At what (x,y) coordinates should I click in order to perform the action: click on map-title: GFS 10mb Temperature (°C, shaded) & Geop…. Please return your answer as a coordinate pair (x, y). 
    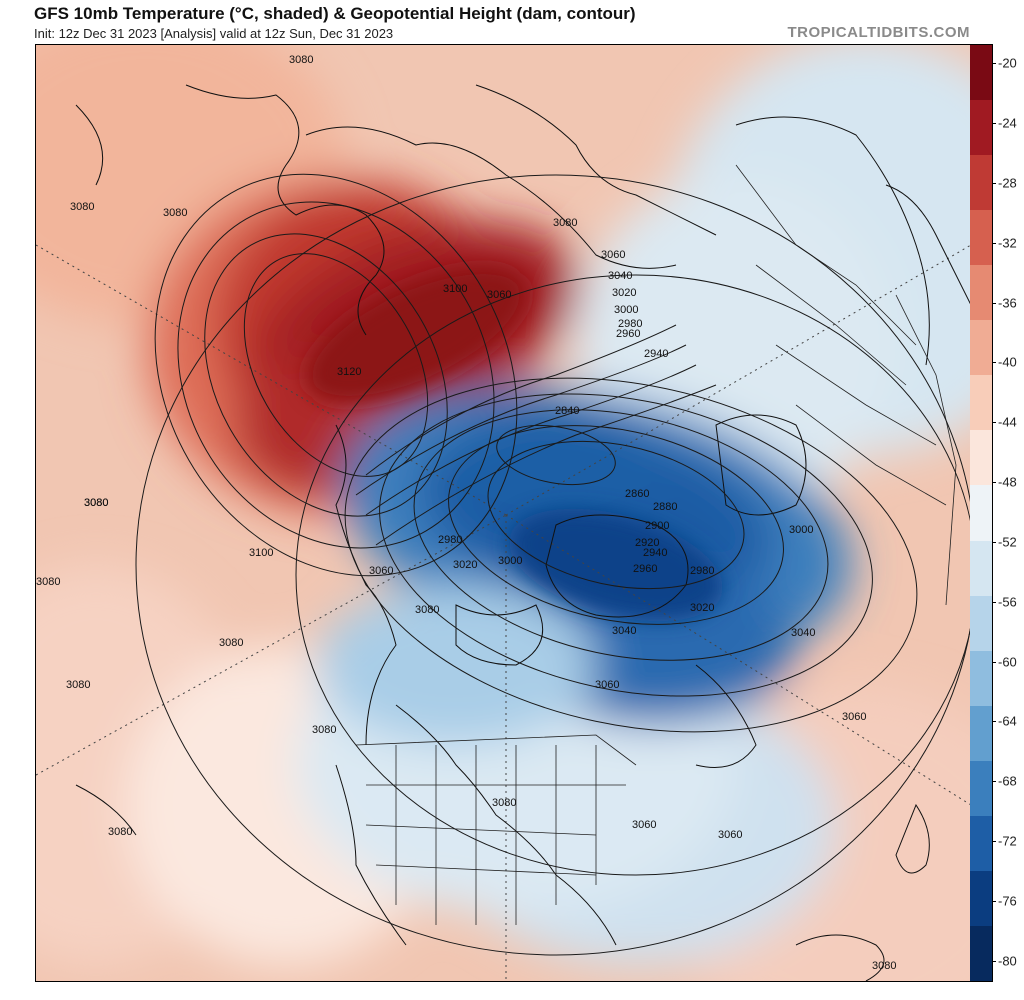
    Looking at the image, I should click on (335, 13).